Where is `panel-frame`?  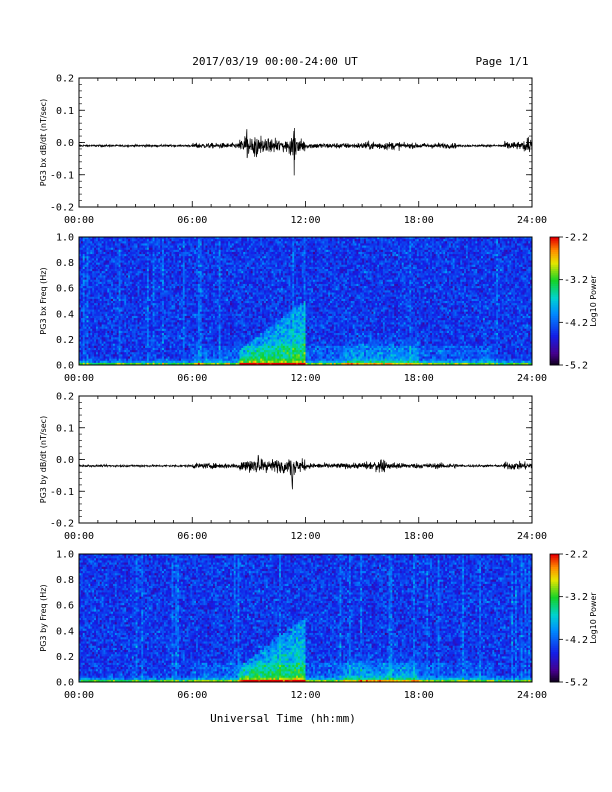
panel-frame is located at coordinates (305, 142).